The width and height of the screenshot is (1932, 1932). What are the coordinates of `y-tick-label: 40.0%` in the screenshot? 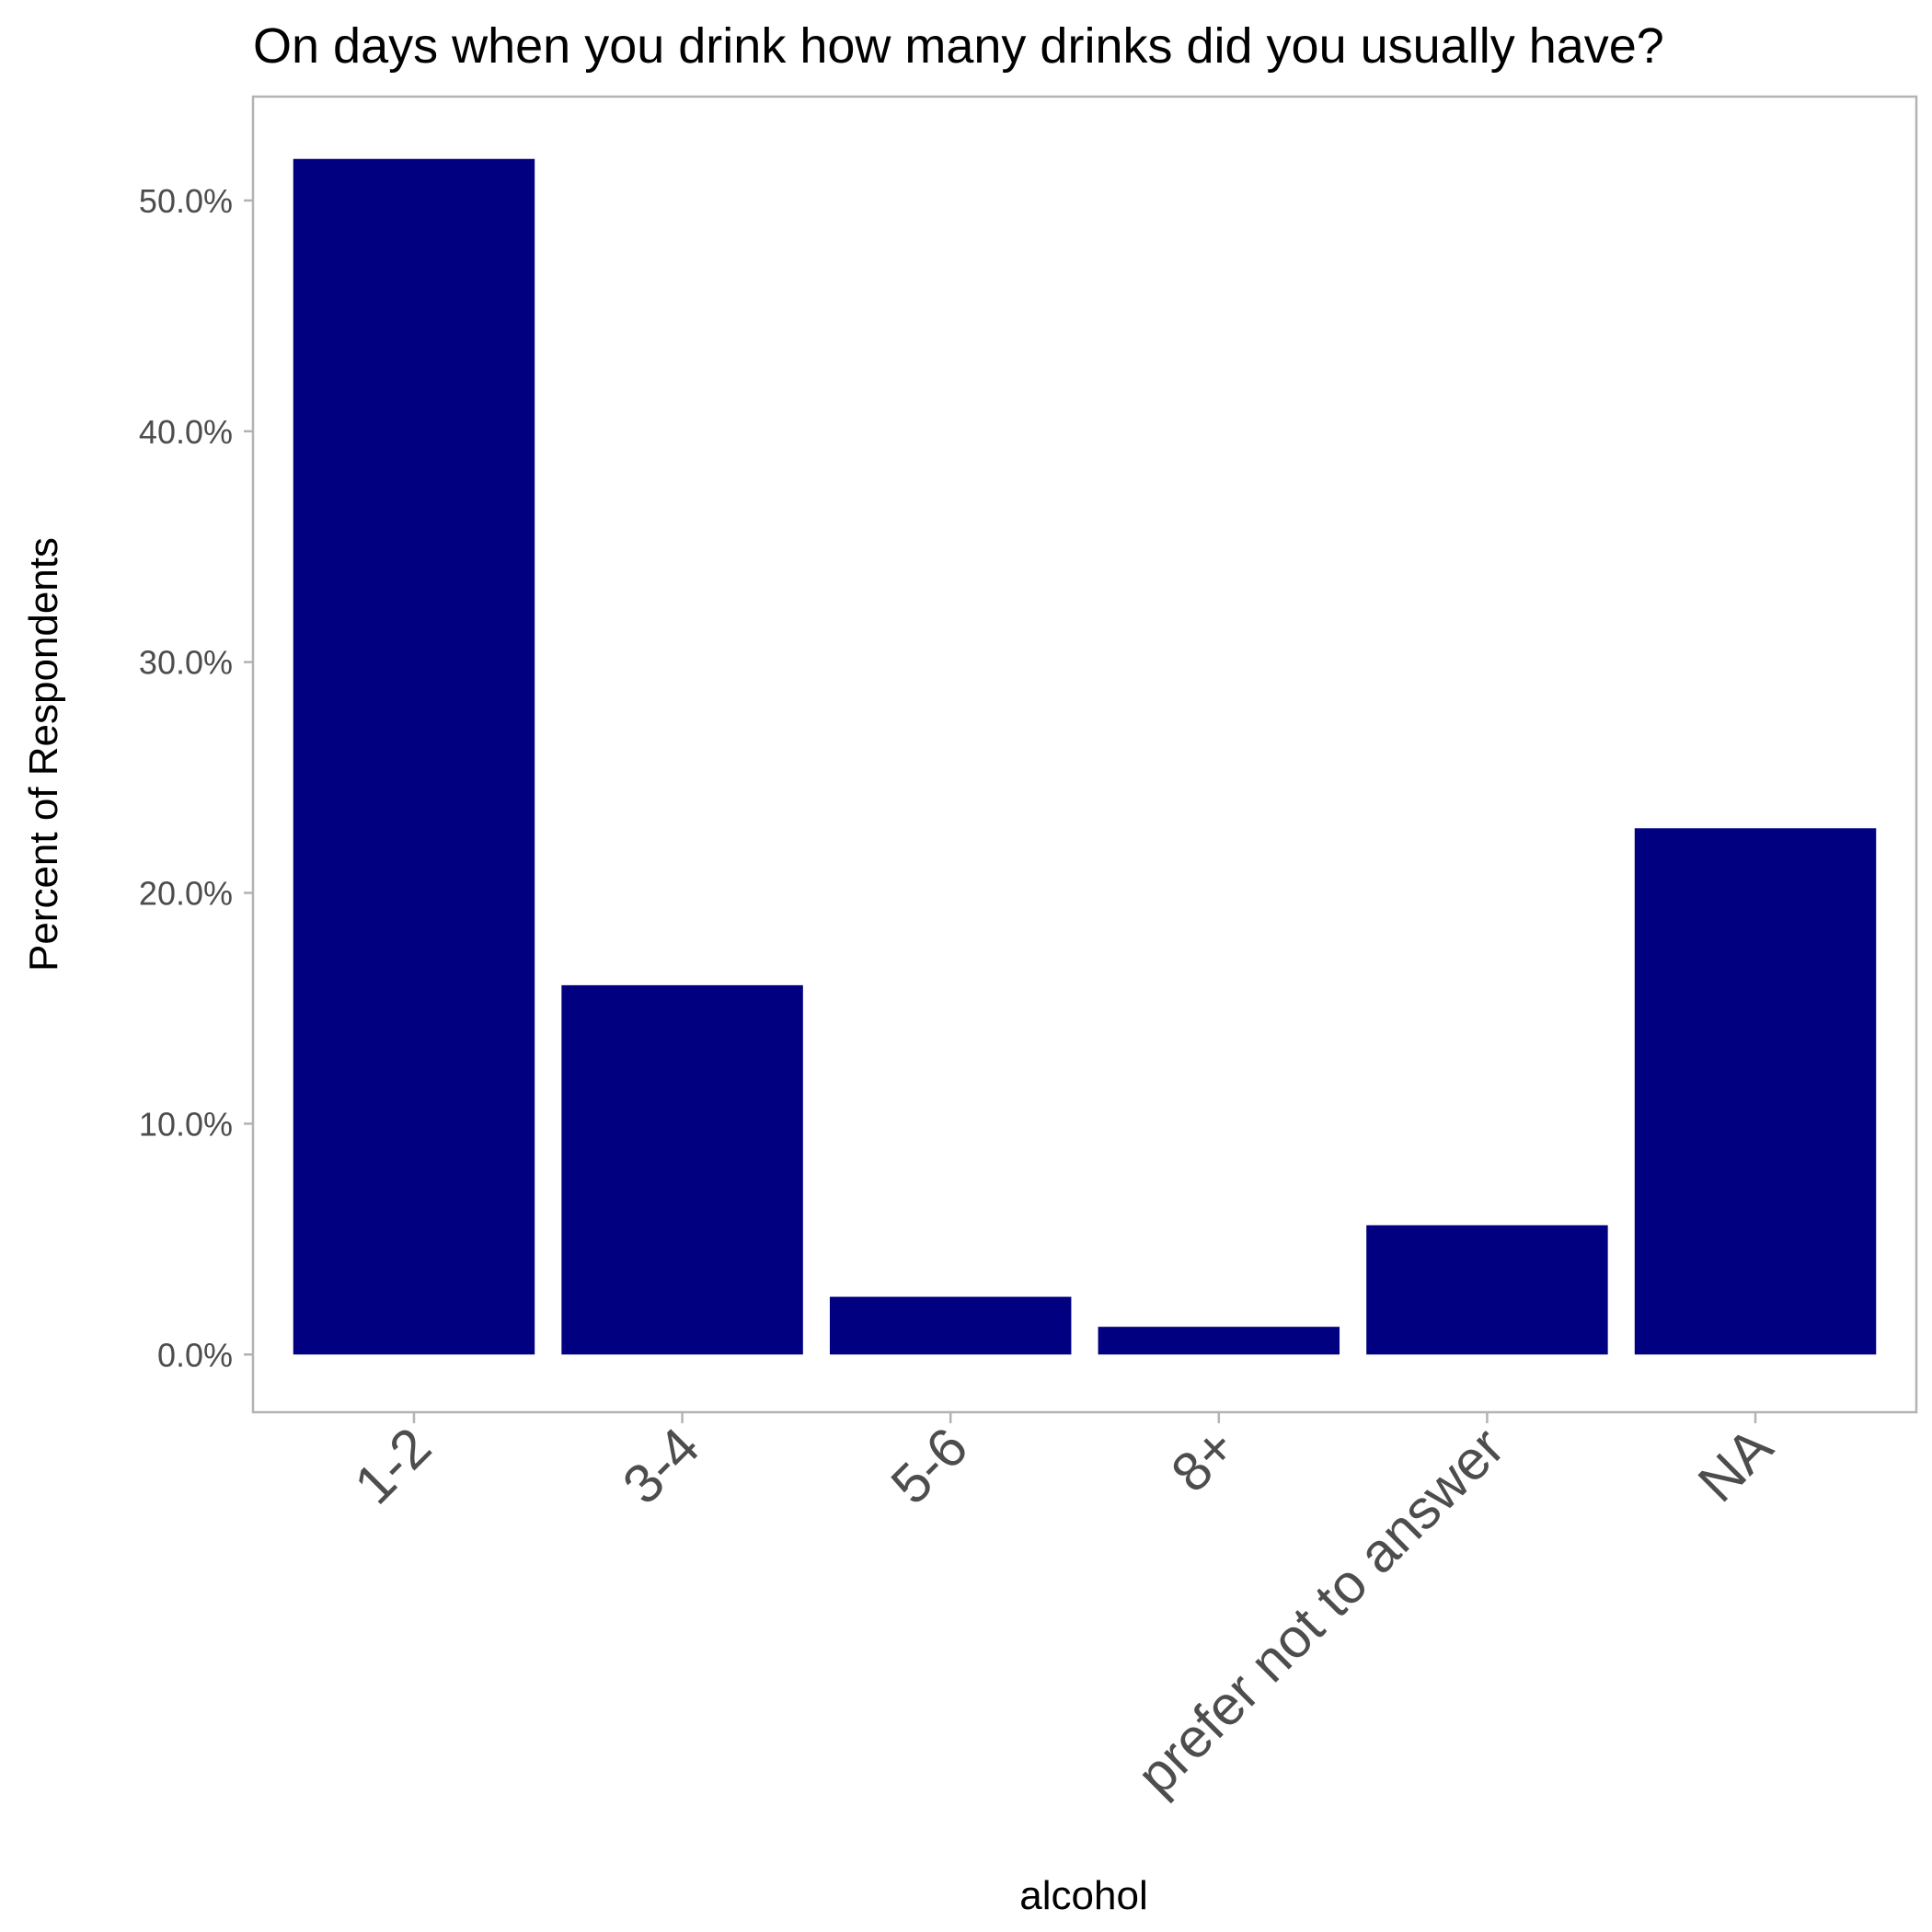 It's located at (186, 432).